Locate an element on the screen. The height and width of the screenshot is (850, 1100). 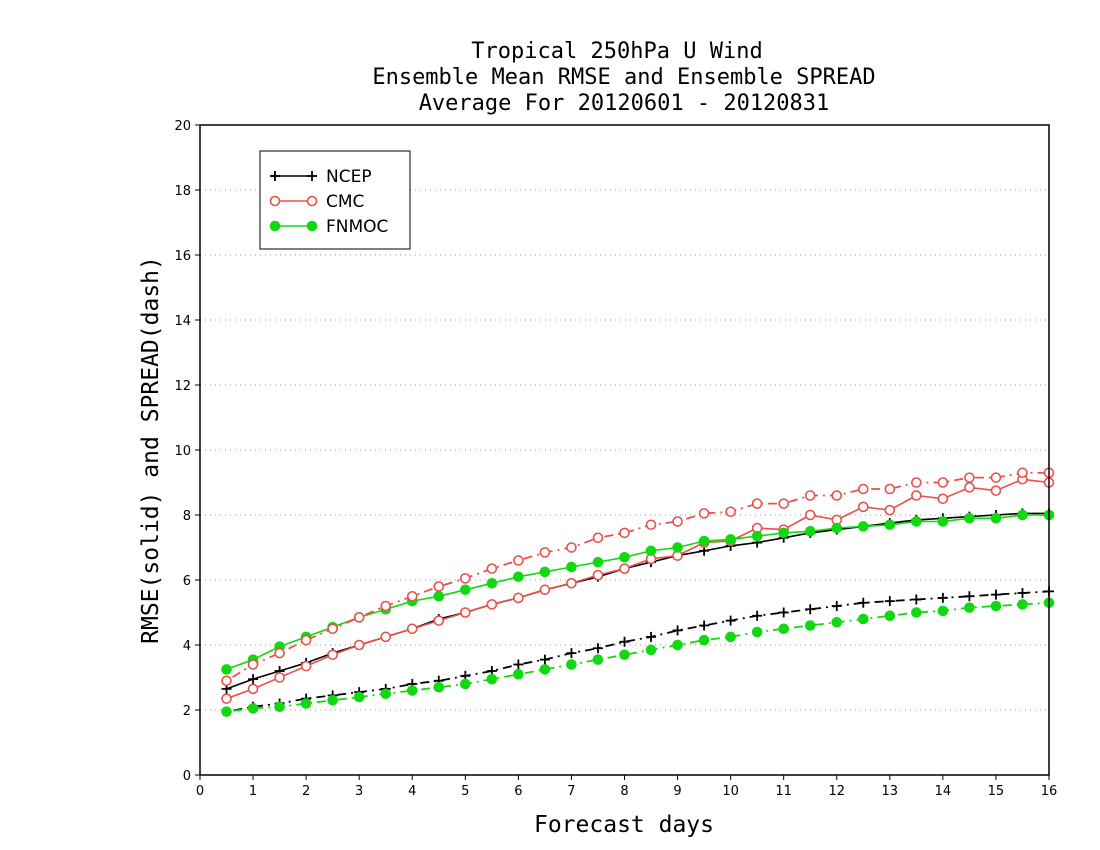
x-tick-label: 9 is located at coordinates (677, 791).